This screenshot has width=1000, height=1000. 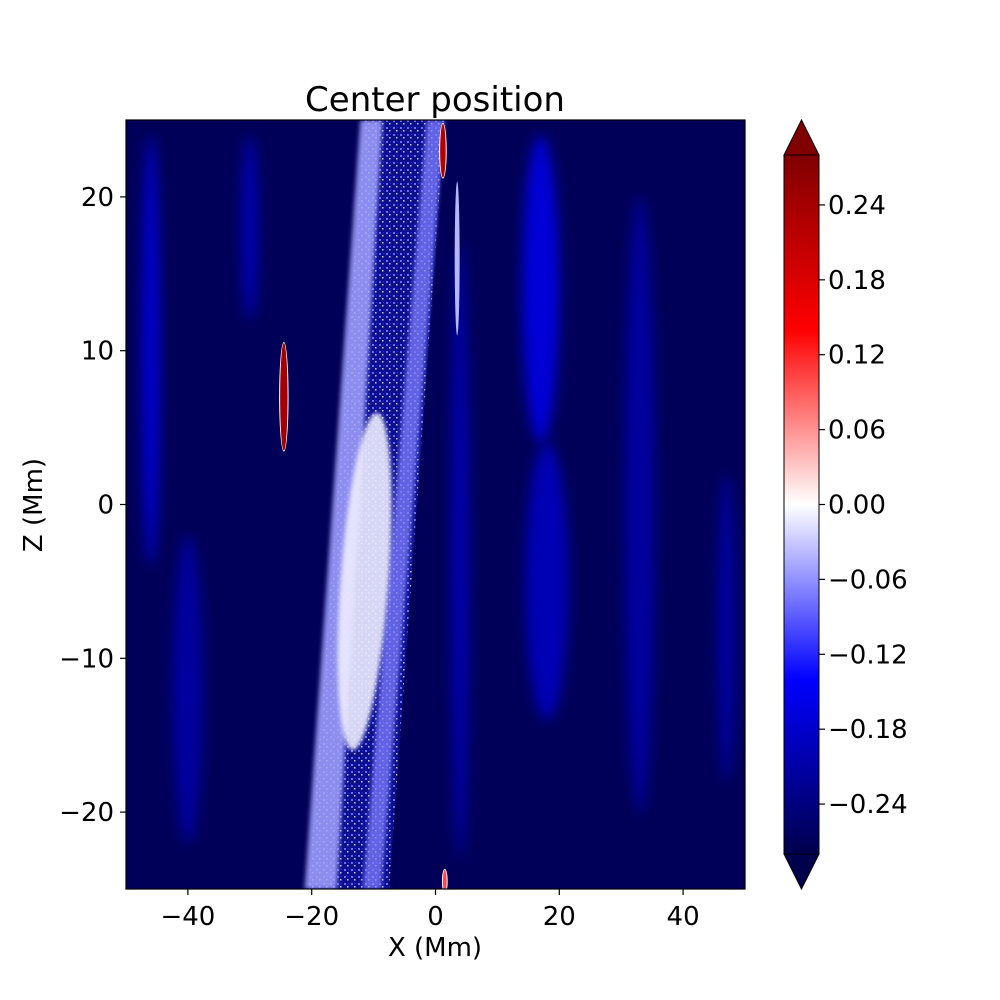 What do you see at coordinates (403, 504) in the screenshot?
I see `main-band-right-ridge` at bounding box center [403, 504].